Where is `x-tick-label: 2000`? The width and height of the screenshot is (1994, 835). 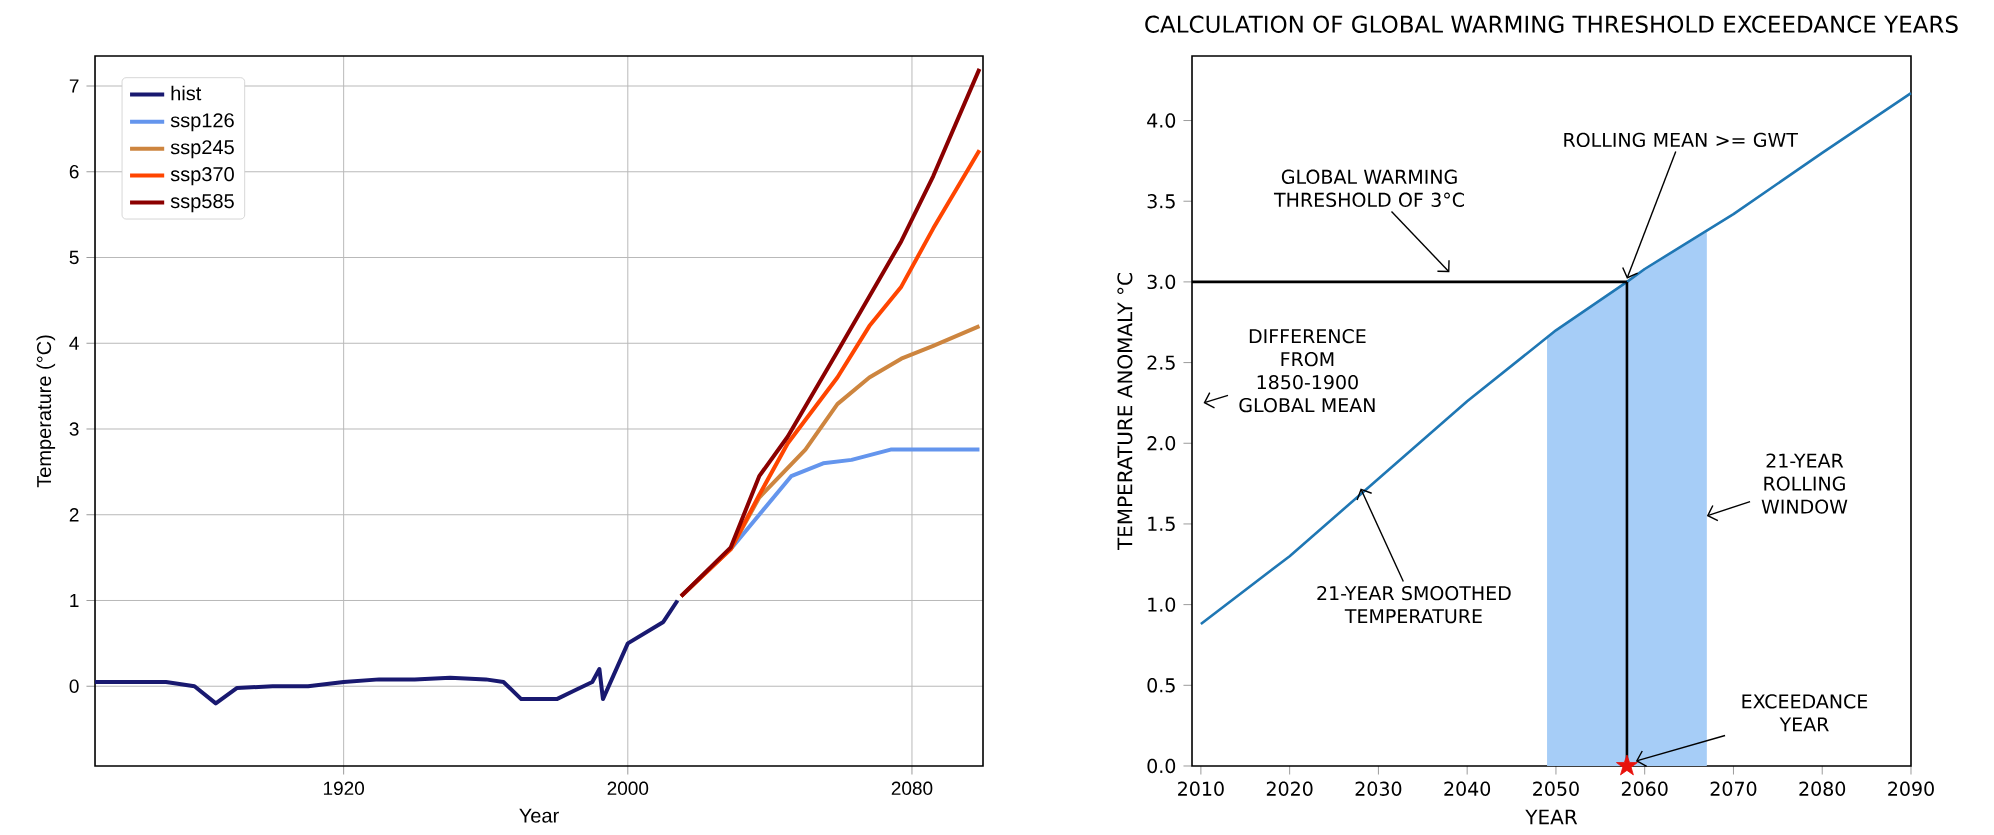
x-tick-label: 2000 is located at coordinates (628, 788).